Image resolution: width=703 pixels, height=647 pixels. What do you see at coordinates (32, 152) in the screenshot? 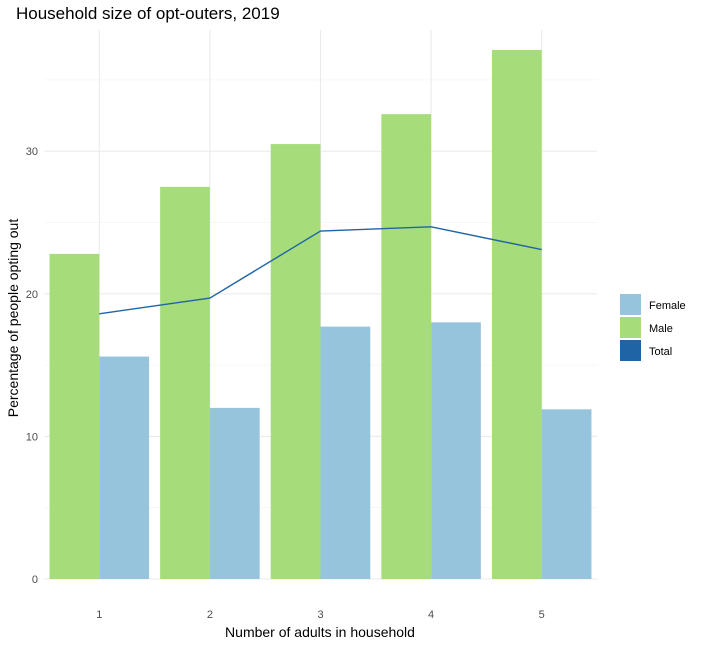
I see `y-tick-label: 30` at bounding box center [32, 152].